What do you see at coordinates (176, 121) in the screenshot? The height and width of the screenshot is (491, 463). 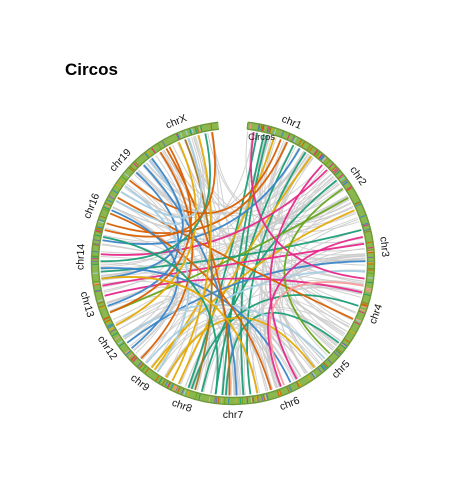 I see `chromosome-label: chrX` at bounding box center [176, 121].